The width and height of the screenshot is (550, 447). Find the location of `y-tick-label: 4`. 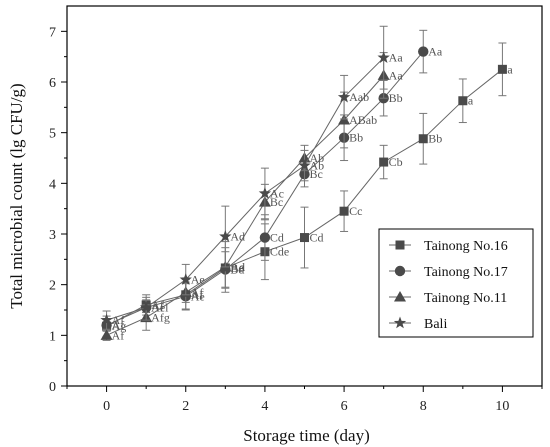

y-tick-label: 4 is located at coordinates (52, 184).